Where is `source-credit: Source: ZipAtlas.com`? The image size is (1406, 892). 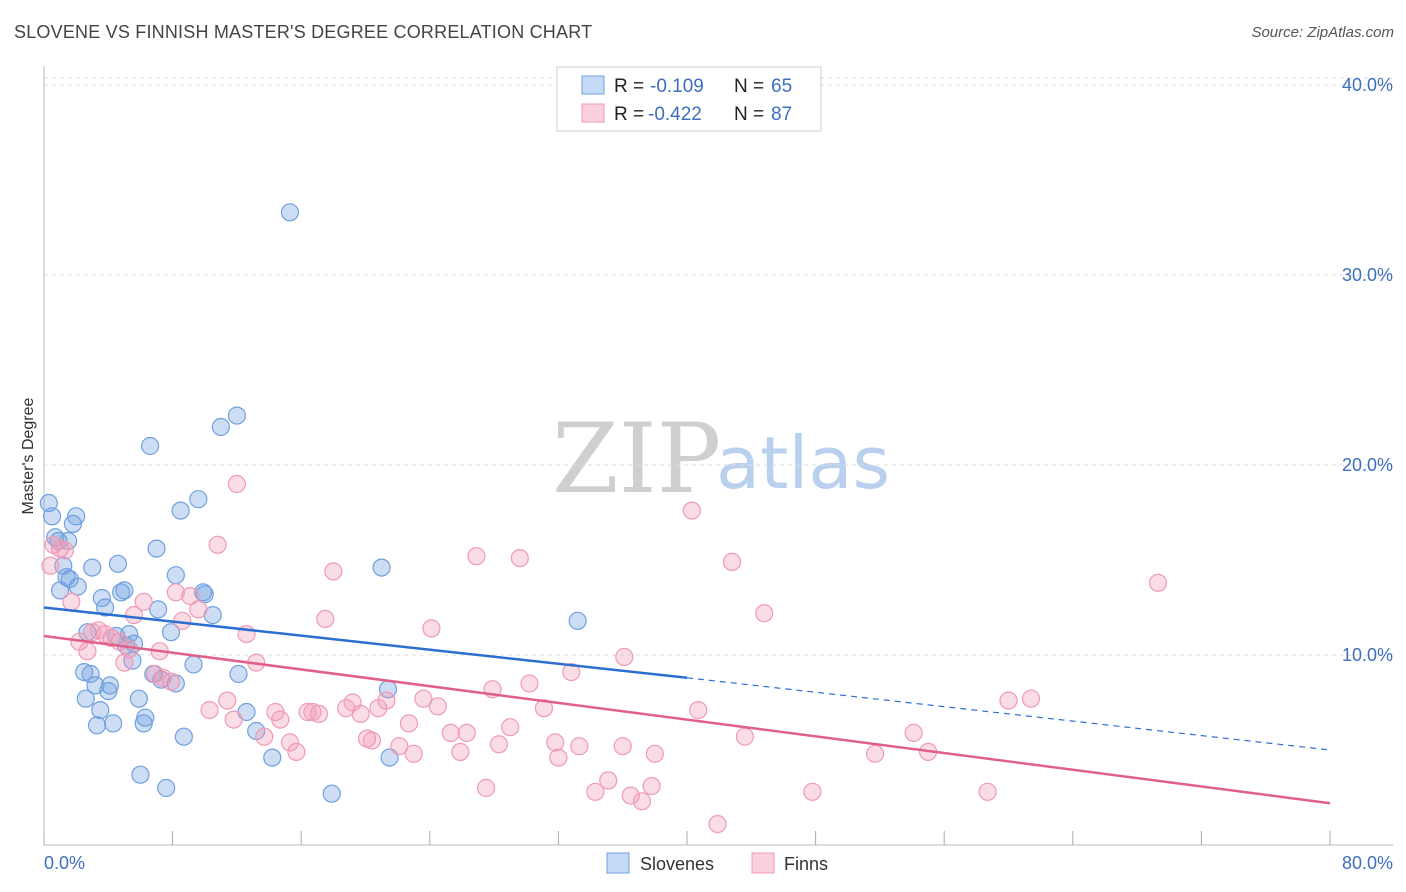
source-credit: Source: ZipAtlas.com is located at coordinates (1322, 32).